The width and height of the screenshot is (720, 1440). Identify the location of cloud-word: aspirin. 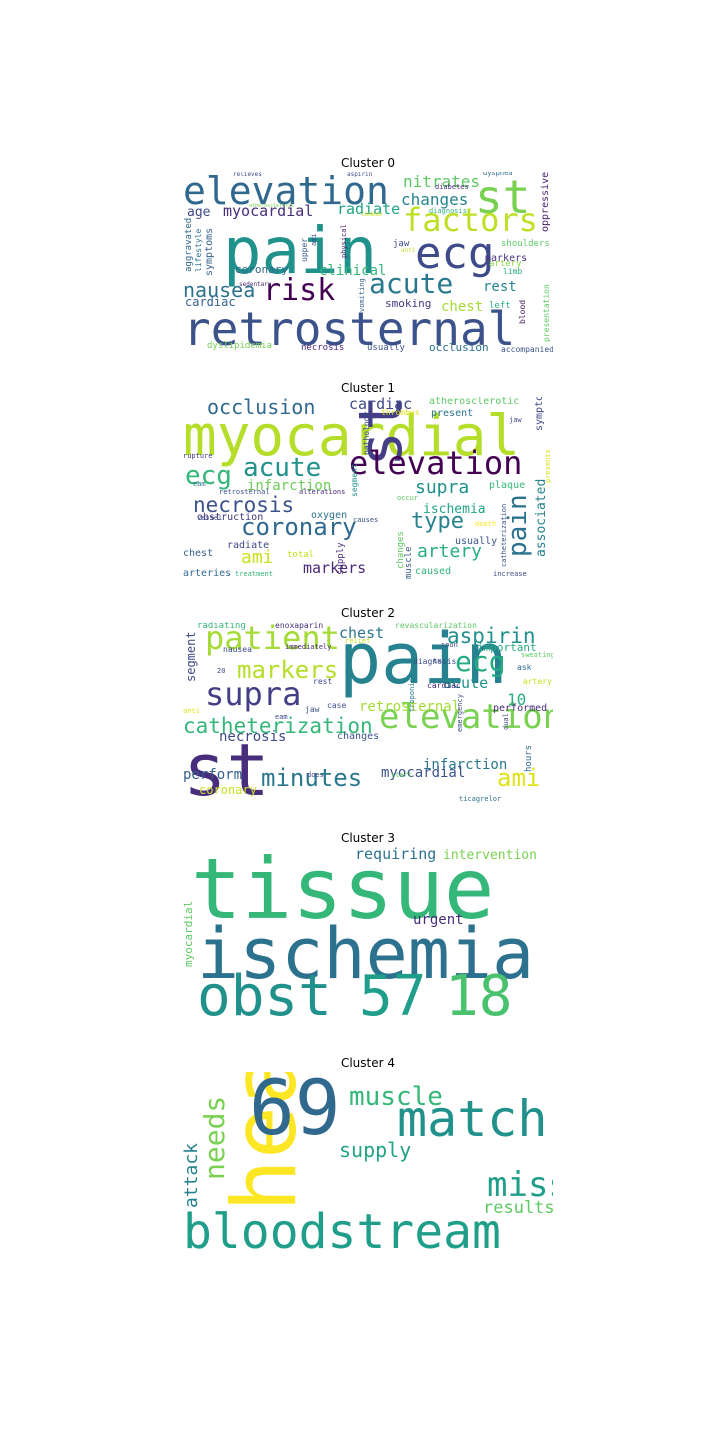
(491, 636).